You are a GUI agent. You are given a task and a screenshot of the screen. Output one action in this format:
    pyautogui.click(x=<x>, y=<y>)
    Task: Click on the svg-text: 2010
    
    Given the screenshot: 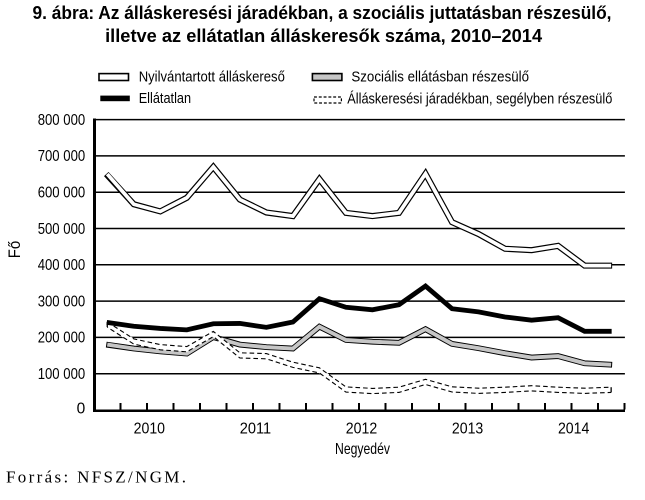 What is the action you would take?
    pyautogui.click(x=149, y=429)
    